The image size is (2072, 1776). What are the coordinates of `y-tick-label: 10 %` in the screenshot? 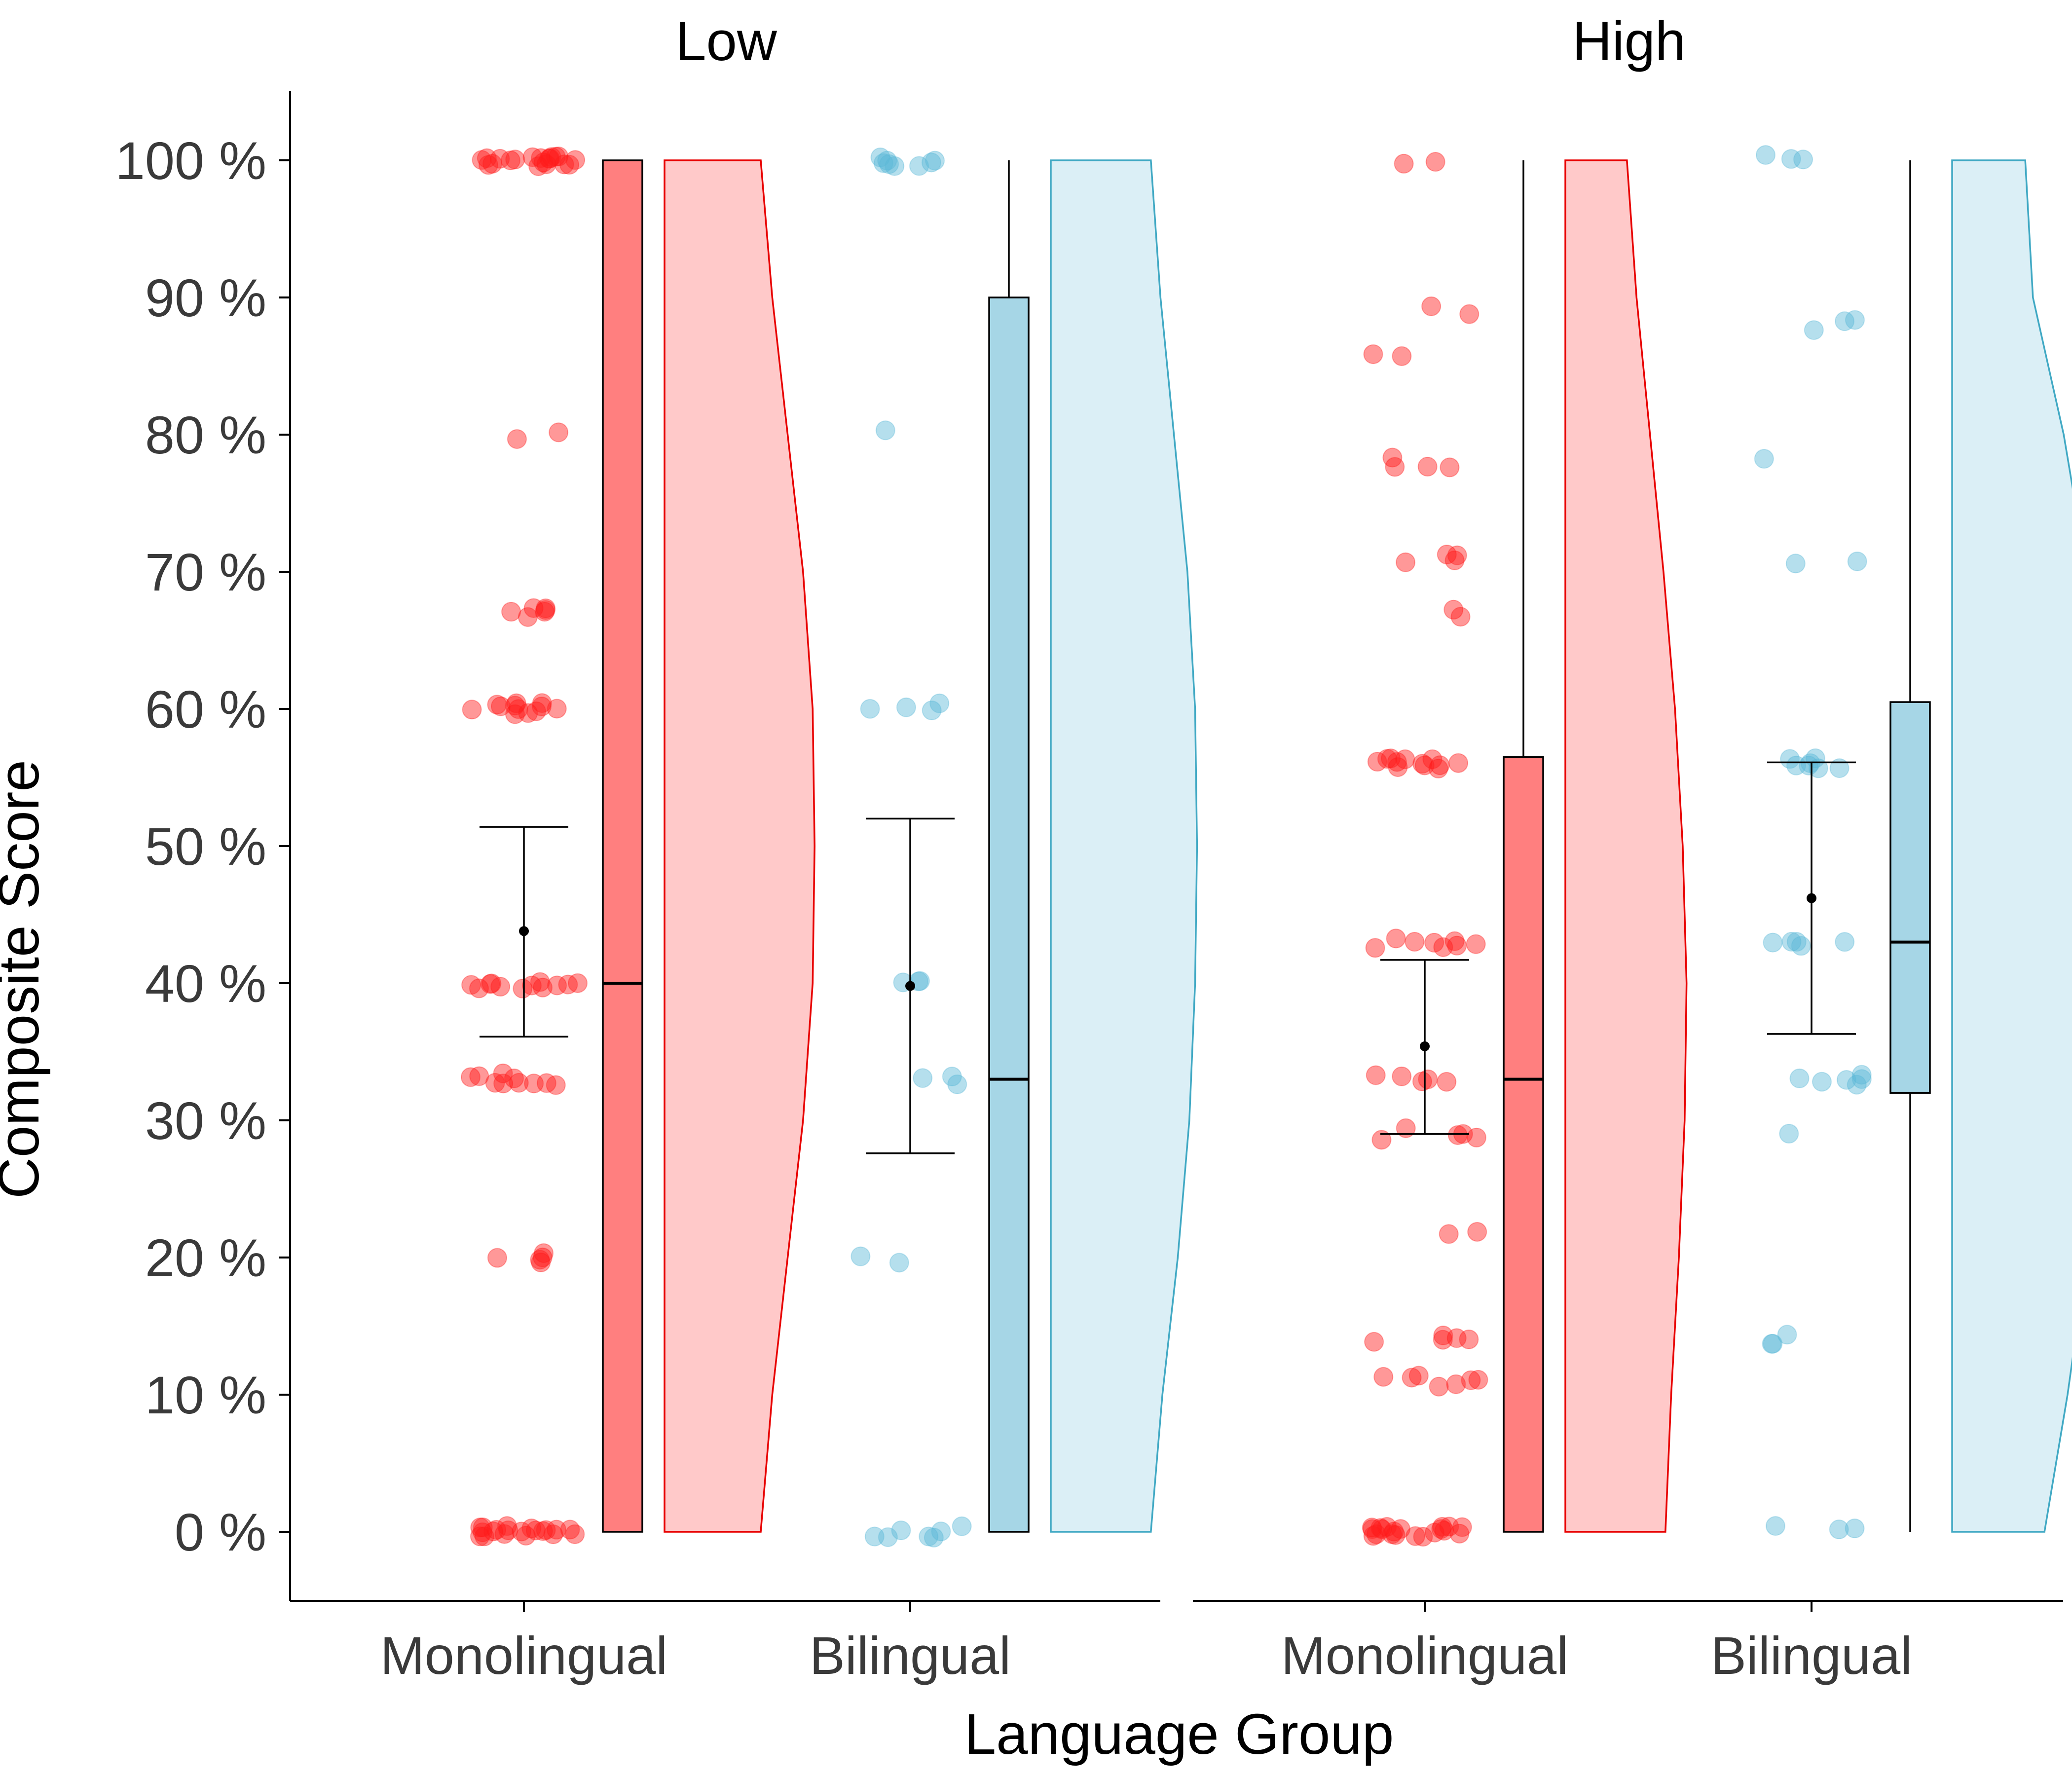 It's located at (205, 1395).